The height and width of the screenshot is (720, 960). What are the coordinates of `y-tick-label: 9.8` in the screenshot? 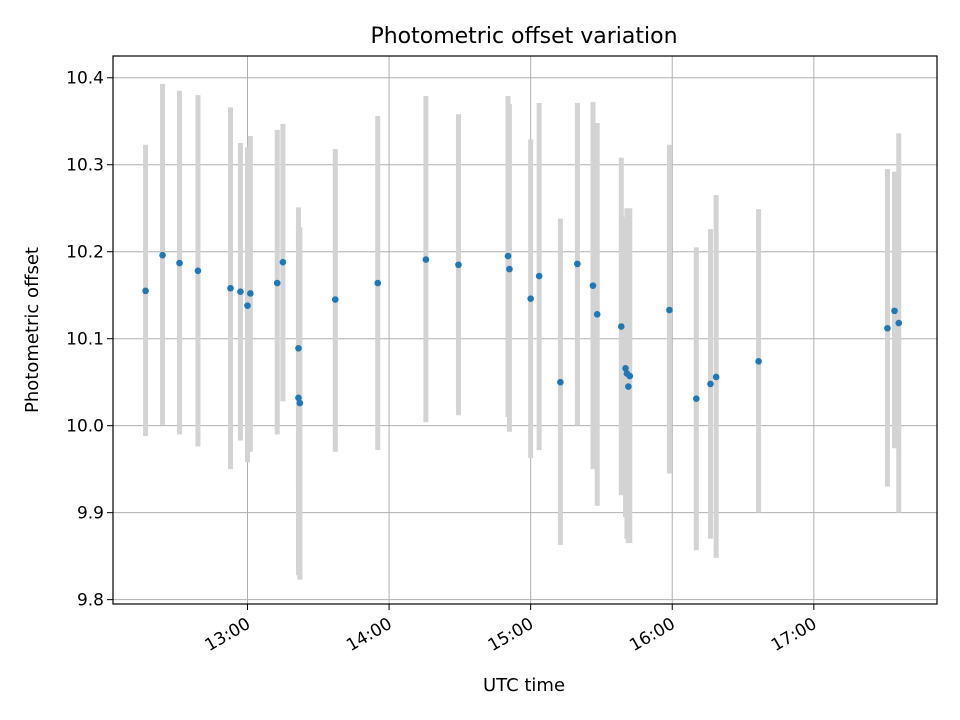 It's located at (90, 601).